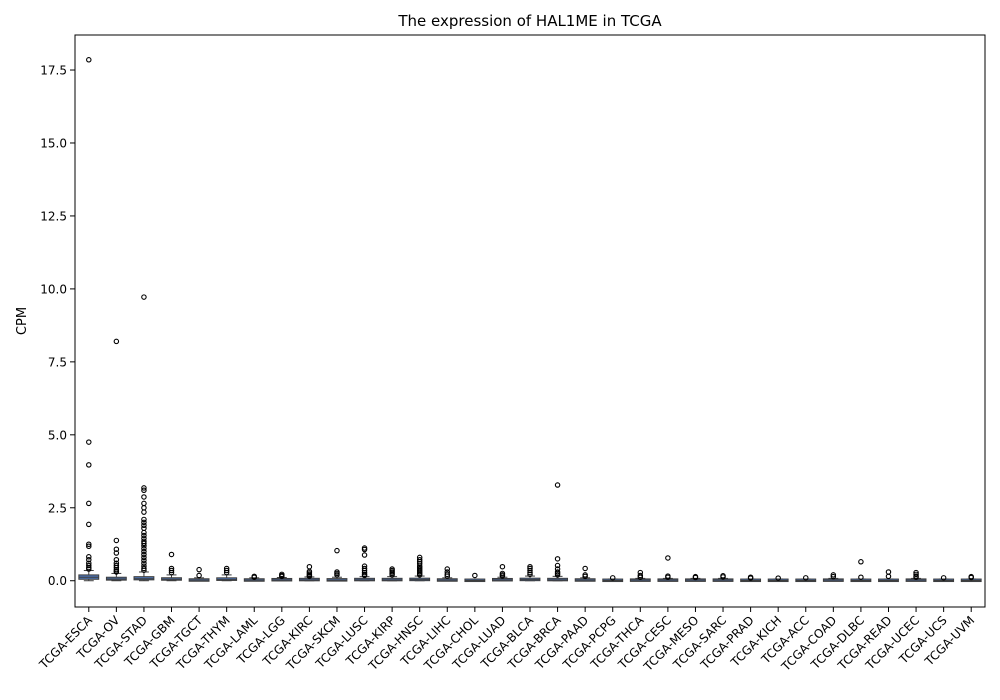 Image resolution: width=1000 pixels, height=700 pixels. I want to click on box-tcga-kirp, so click(392, 574).